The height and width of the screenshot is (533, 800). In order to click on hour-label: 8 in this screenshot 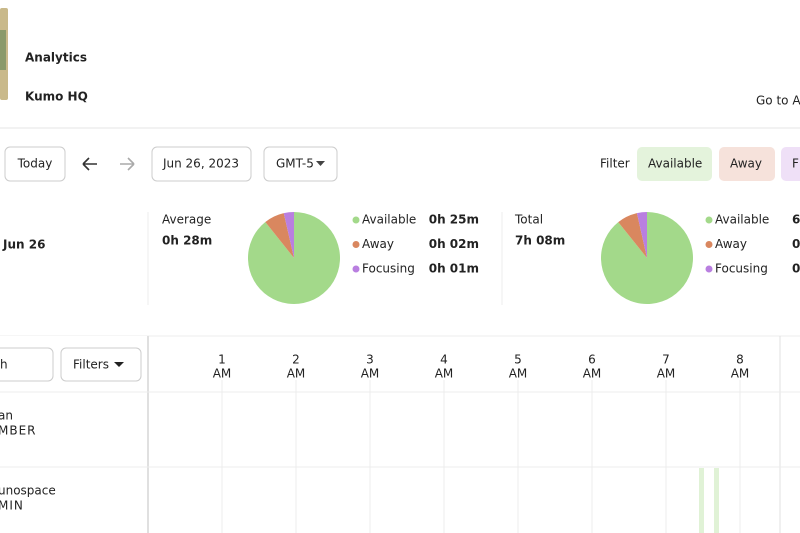, I will do `click(740, 360)`.